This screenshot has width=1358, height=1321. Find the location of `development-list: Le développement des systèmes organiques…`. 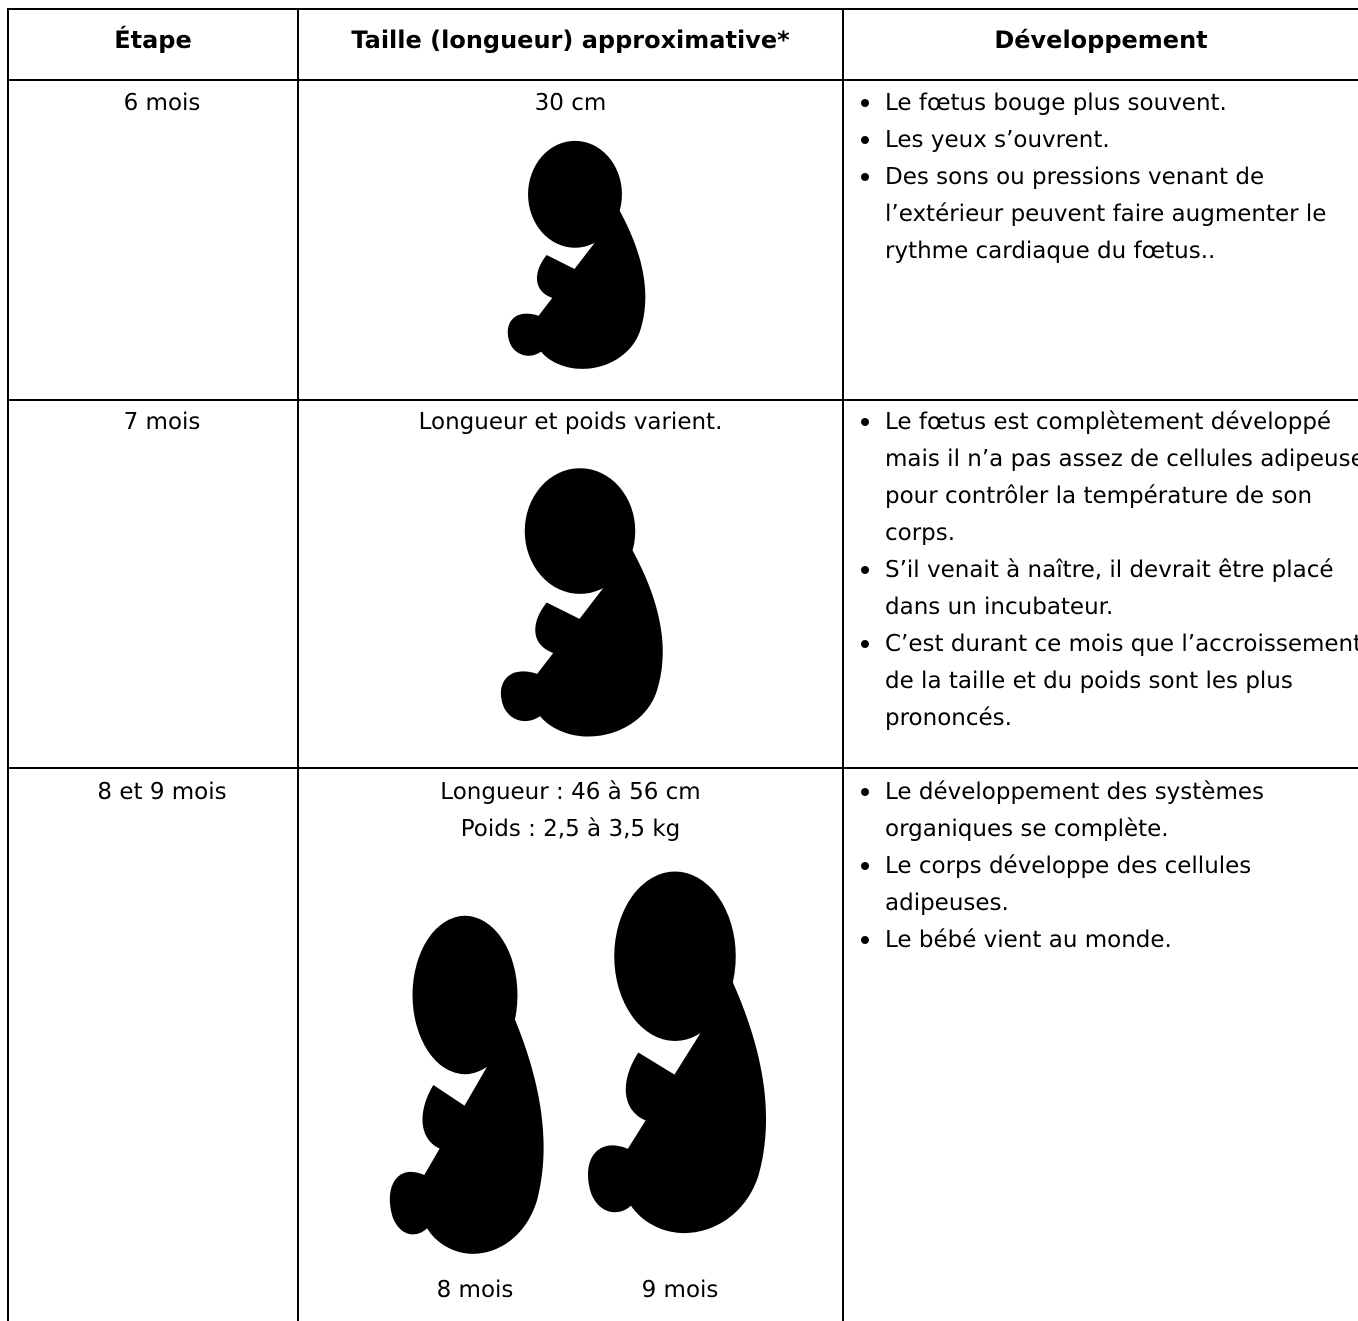

development-list: Le développement des systèmes organiques… is located at coordinates (1106, 866).